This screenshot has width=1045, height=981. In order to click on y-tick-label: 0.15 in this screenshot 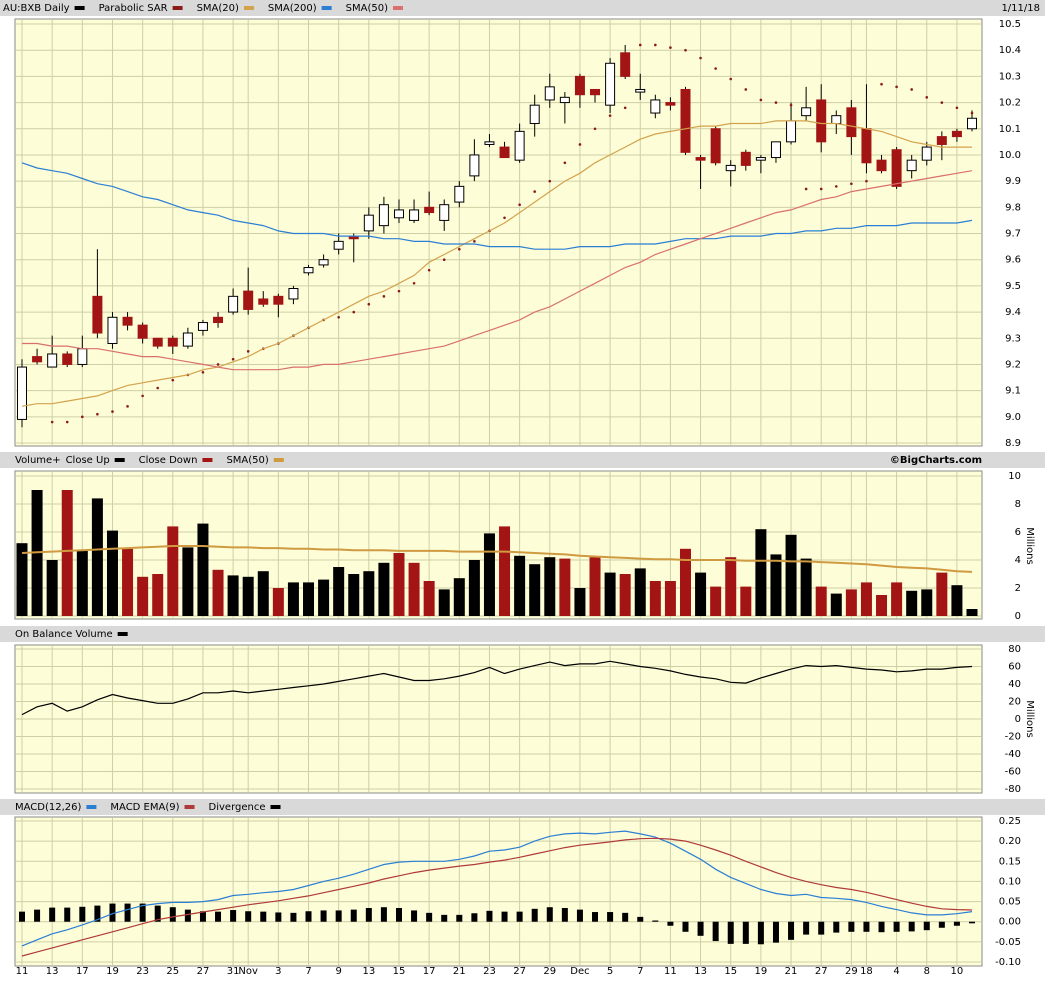, I will do `click(1010, 861)`.